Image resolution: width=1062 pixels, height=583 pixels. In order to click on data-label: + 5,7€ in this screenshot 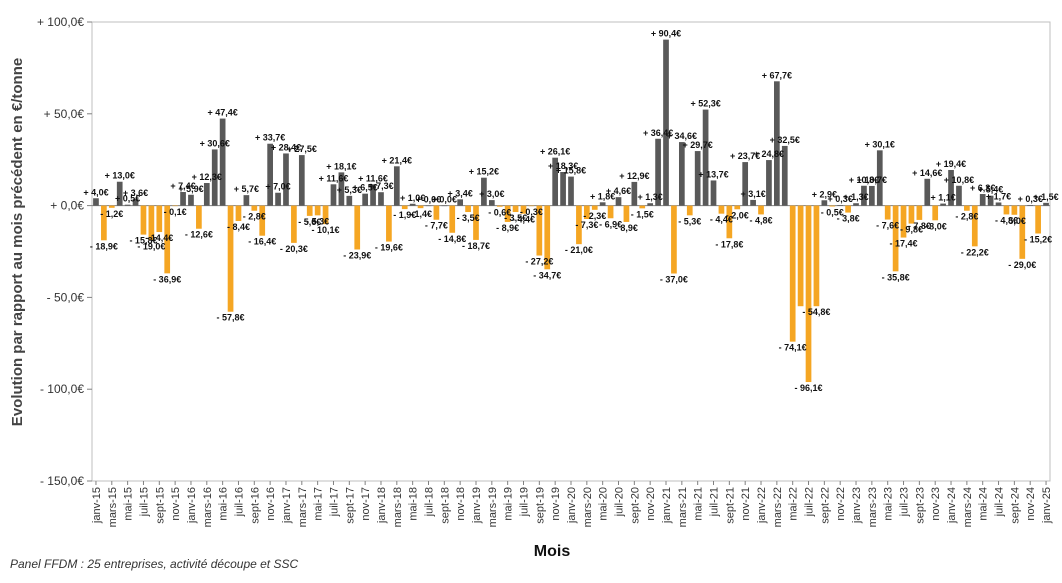, I will do `click(246, 189)`.